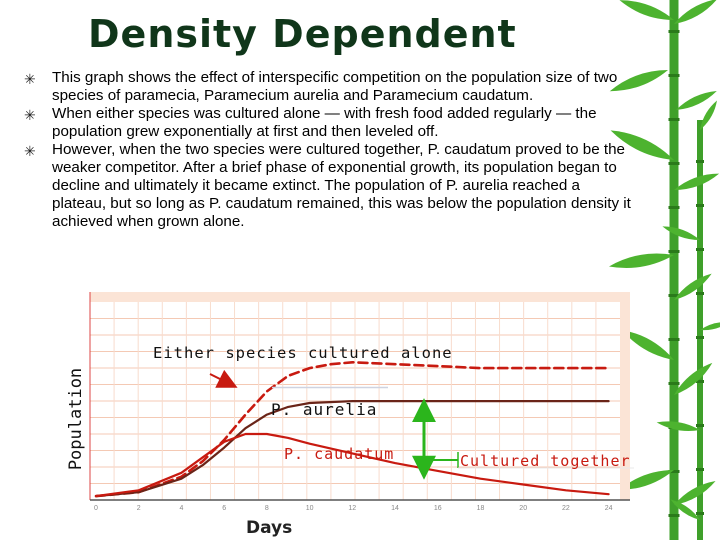  I want to click on arrow-alone, so click(223, 378).